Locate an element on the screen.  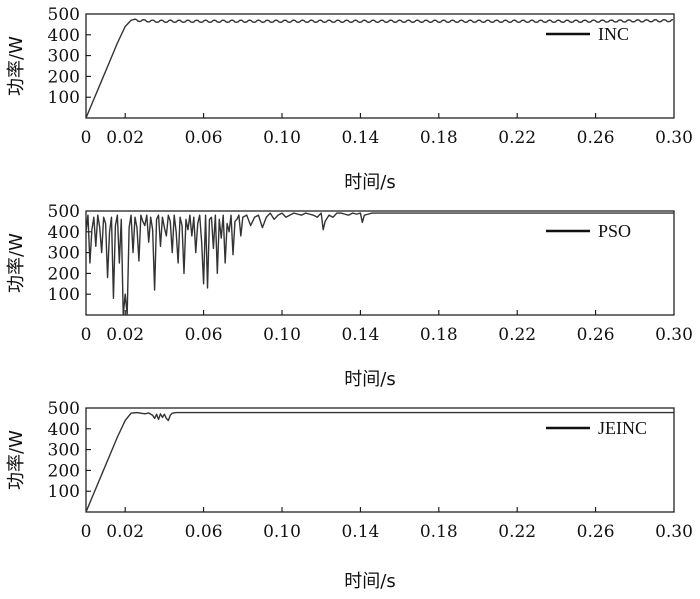
legend-label: JEINC is located at coordinates (622, 428).